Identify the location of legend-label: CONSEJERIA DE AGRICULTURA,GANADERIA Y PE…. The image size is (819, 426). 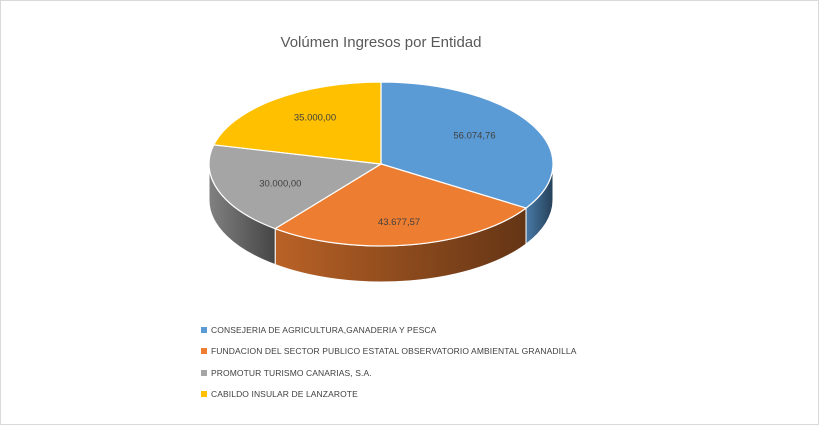
(324, 329).